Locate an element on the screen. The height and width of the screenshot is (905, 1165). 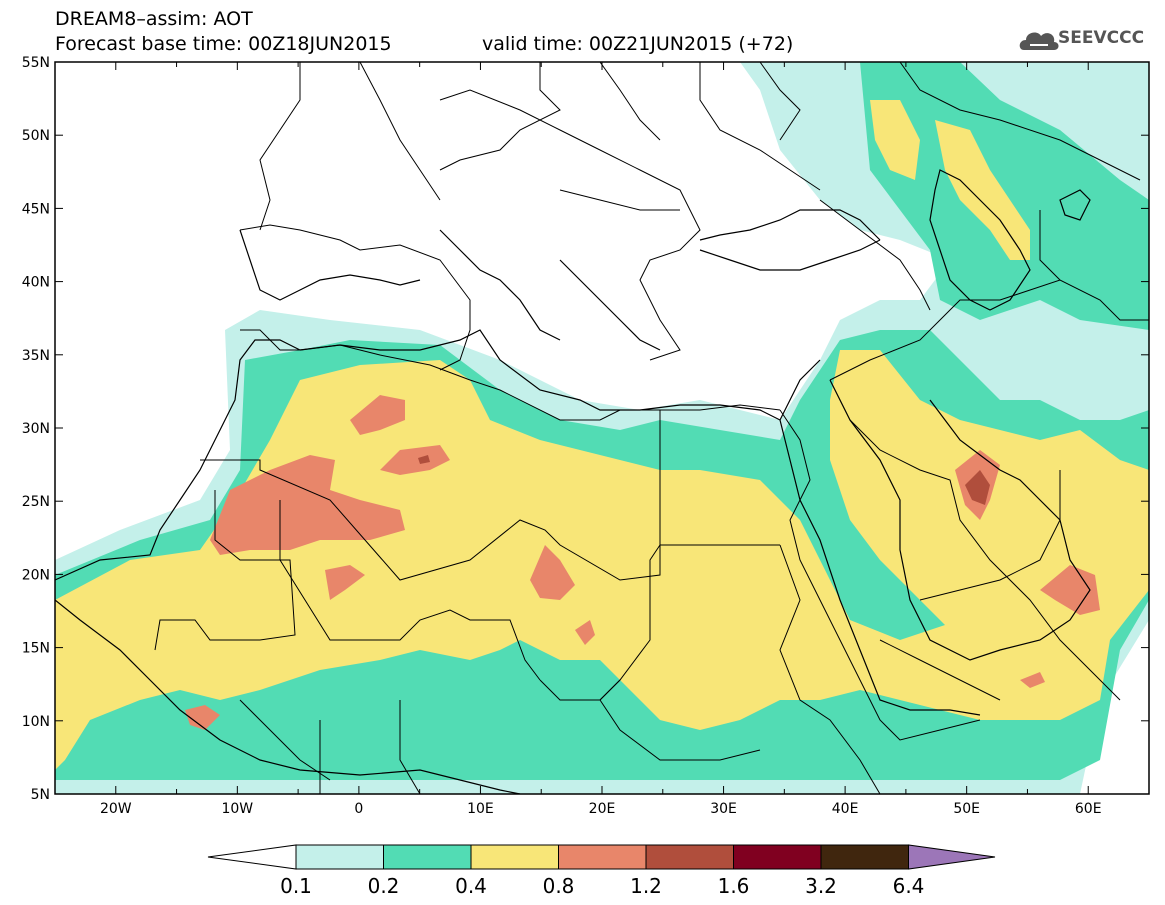
colorbar is located at coordinates (601, 857).